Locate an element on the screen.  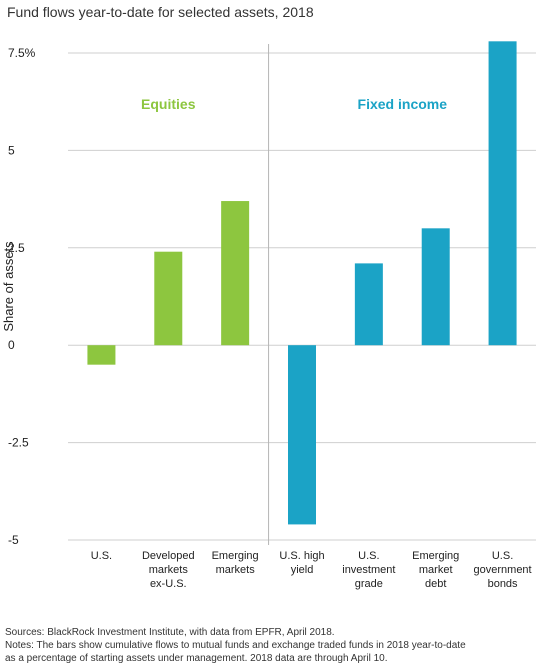
group-label: Fixed income is located at coordinates (403, 104).